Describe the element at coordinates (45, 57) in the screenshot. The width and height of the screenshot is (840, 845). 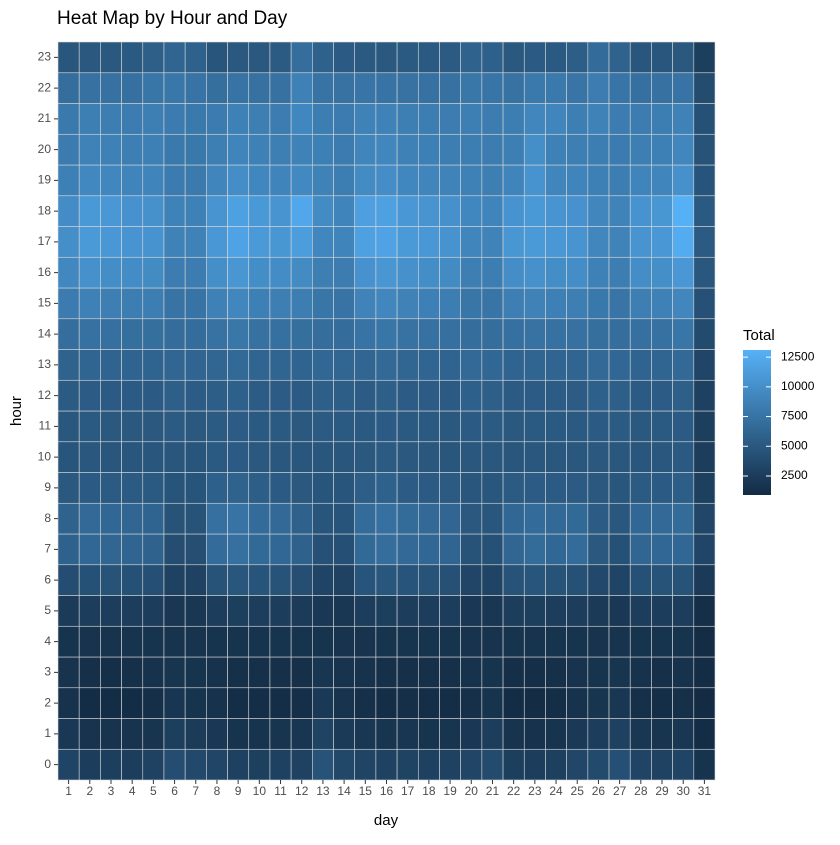
I see `y-tick-label: 23` at that location.